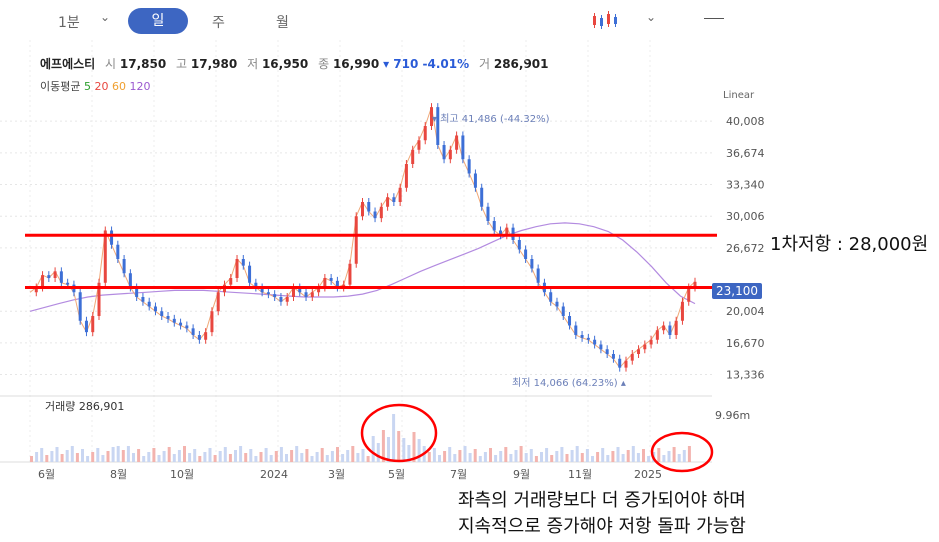 This screenshot has width=939, height=542. I want to click on x-axis: 6월 8월 10월 2024 3월 5월 7월 9월 11월 2025, so click(350, 474).